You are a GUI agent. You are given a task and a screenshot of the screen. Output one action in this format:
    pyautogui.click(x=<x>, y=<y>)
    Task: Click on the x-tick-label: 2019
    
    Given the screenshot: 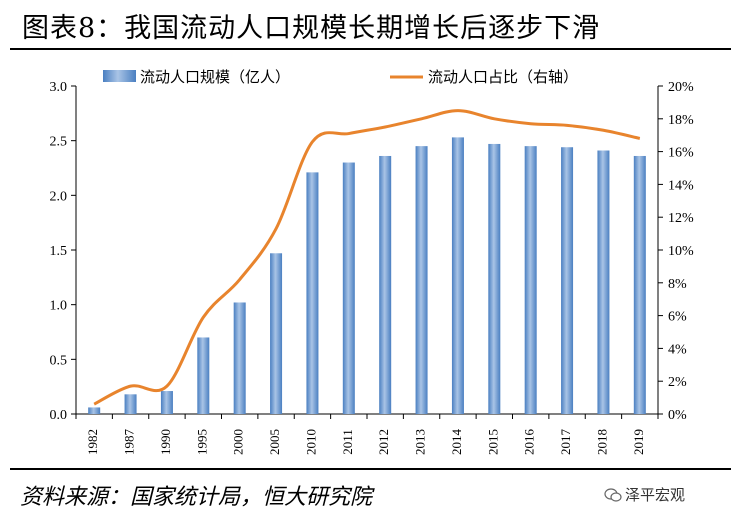 What is the action you would take?
    pyautogui.click(x=638, y=442)
    